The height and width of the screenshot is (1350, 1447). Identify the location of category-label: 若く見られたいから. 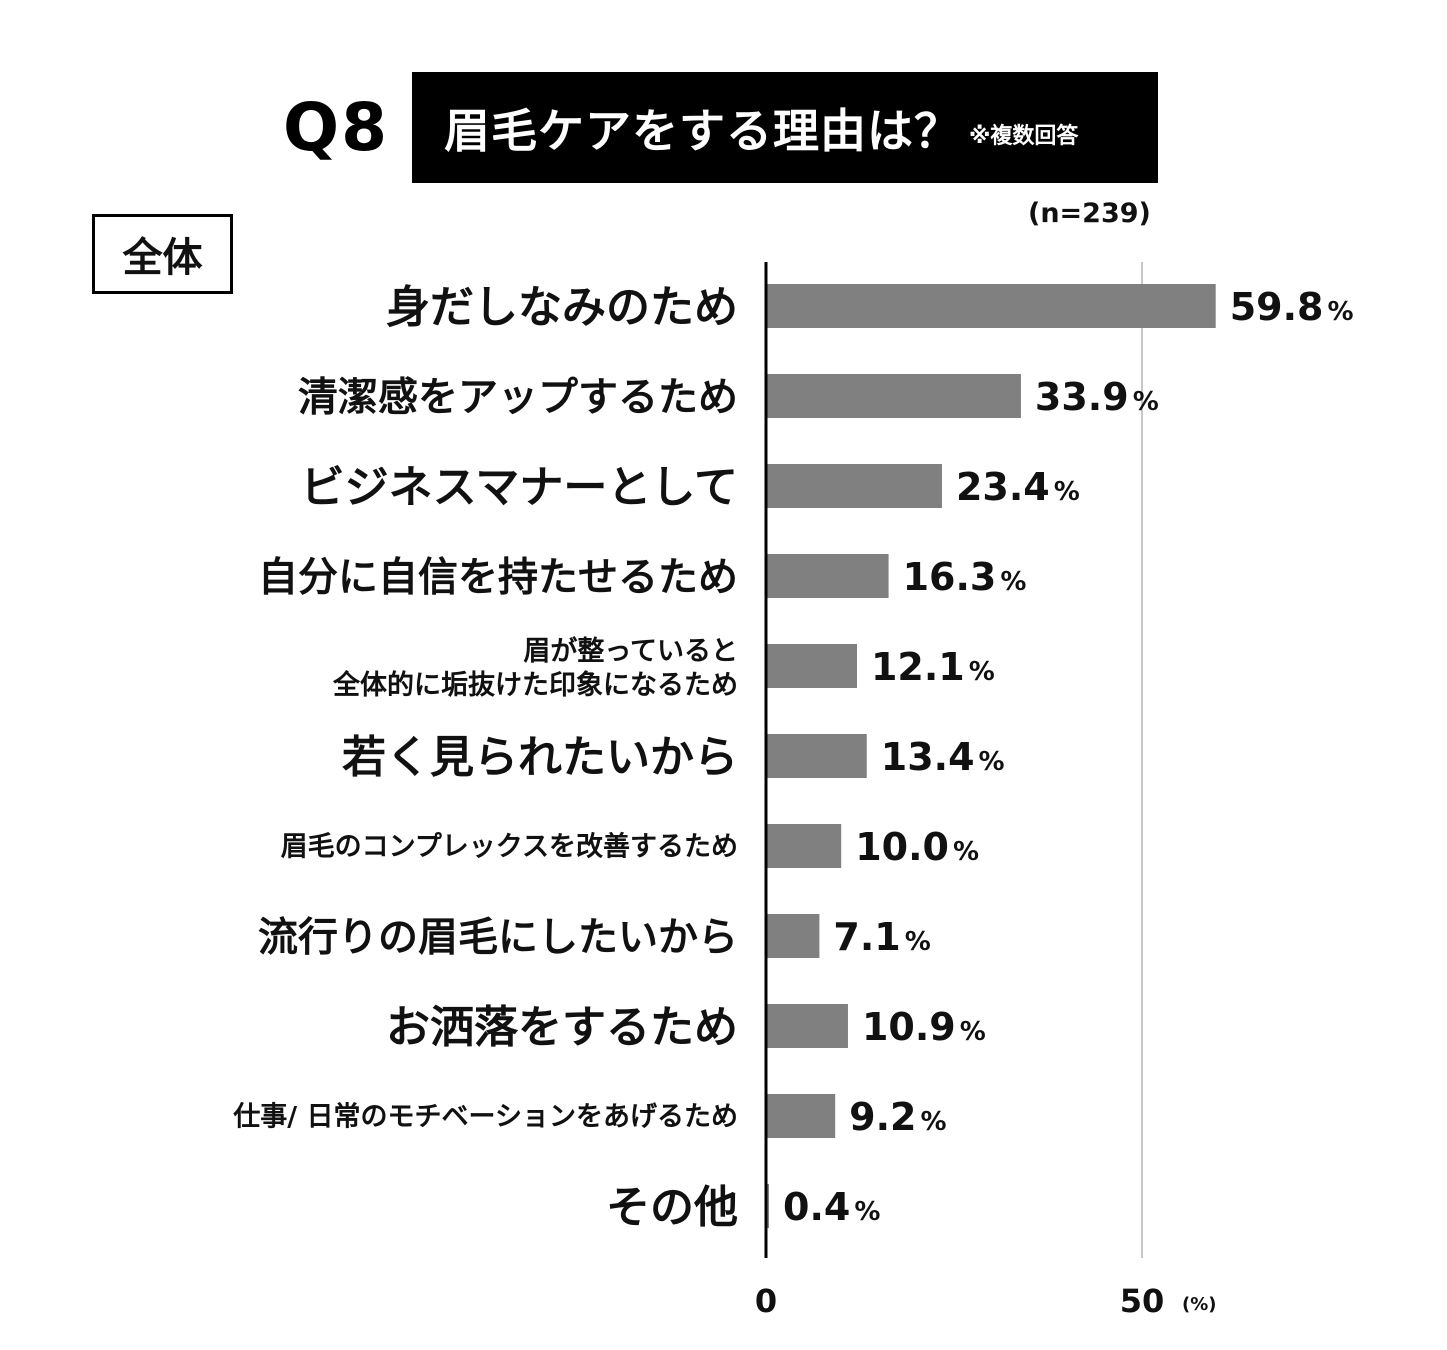
(540, 757).